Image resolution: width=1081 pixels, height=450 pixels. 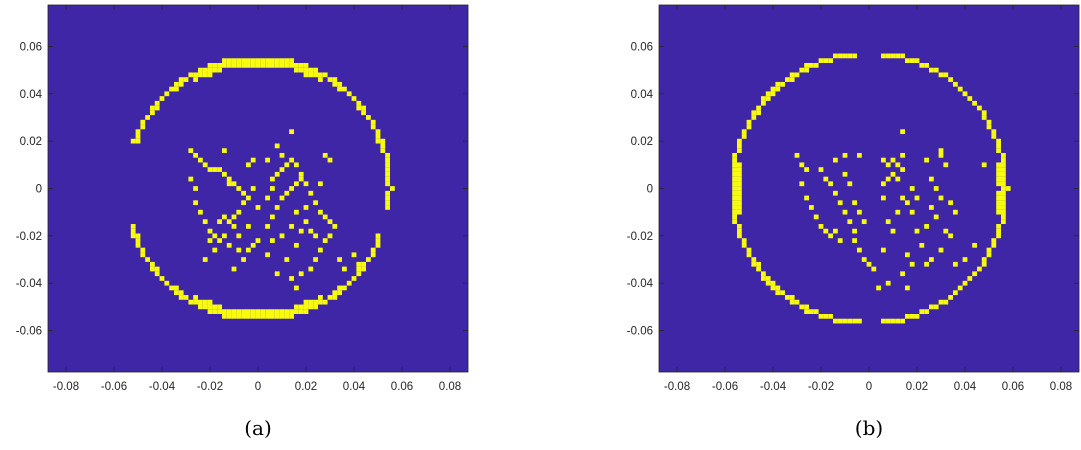 I want to click on y-tick-label: 0.04, so click(x=642, y=95).